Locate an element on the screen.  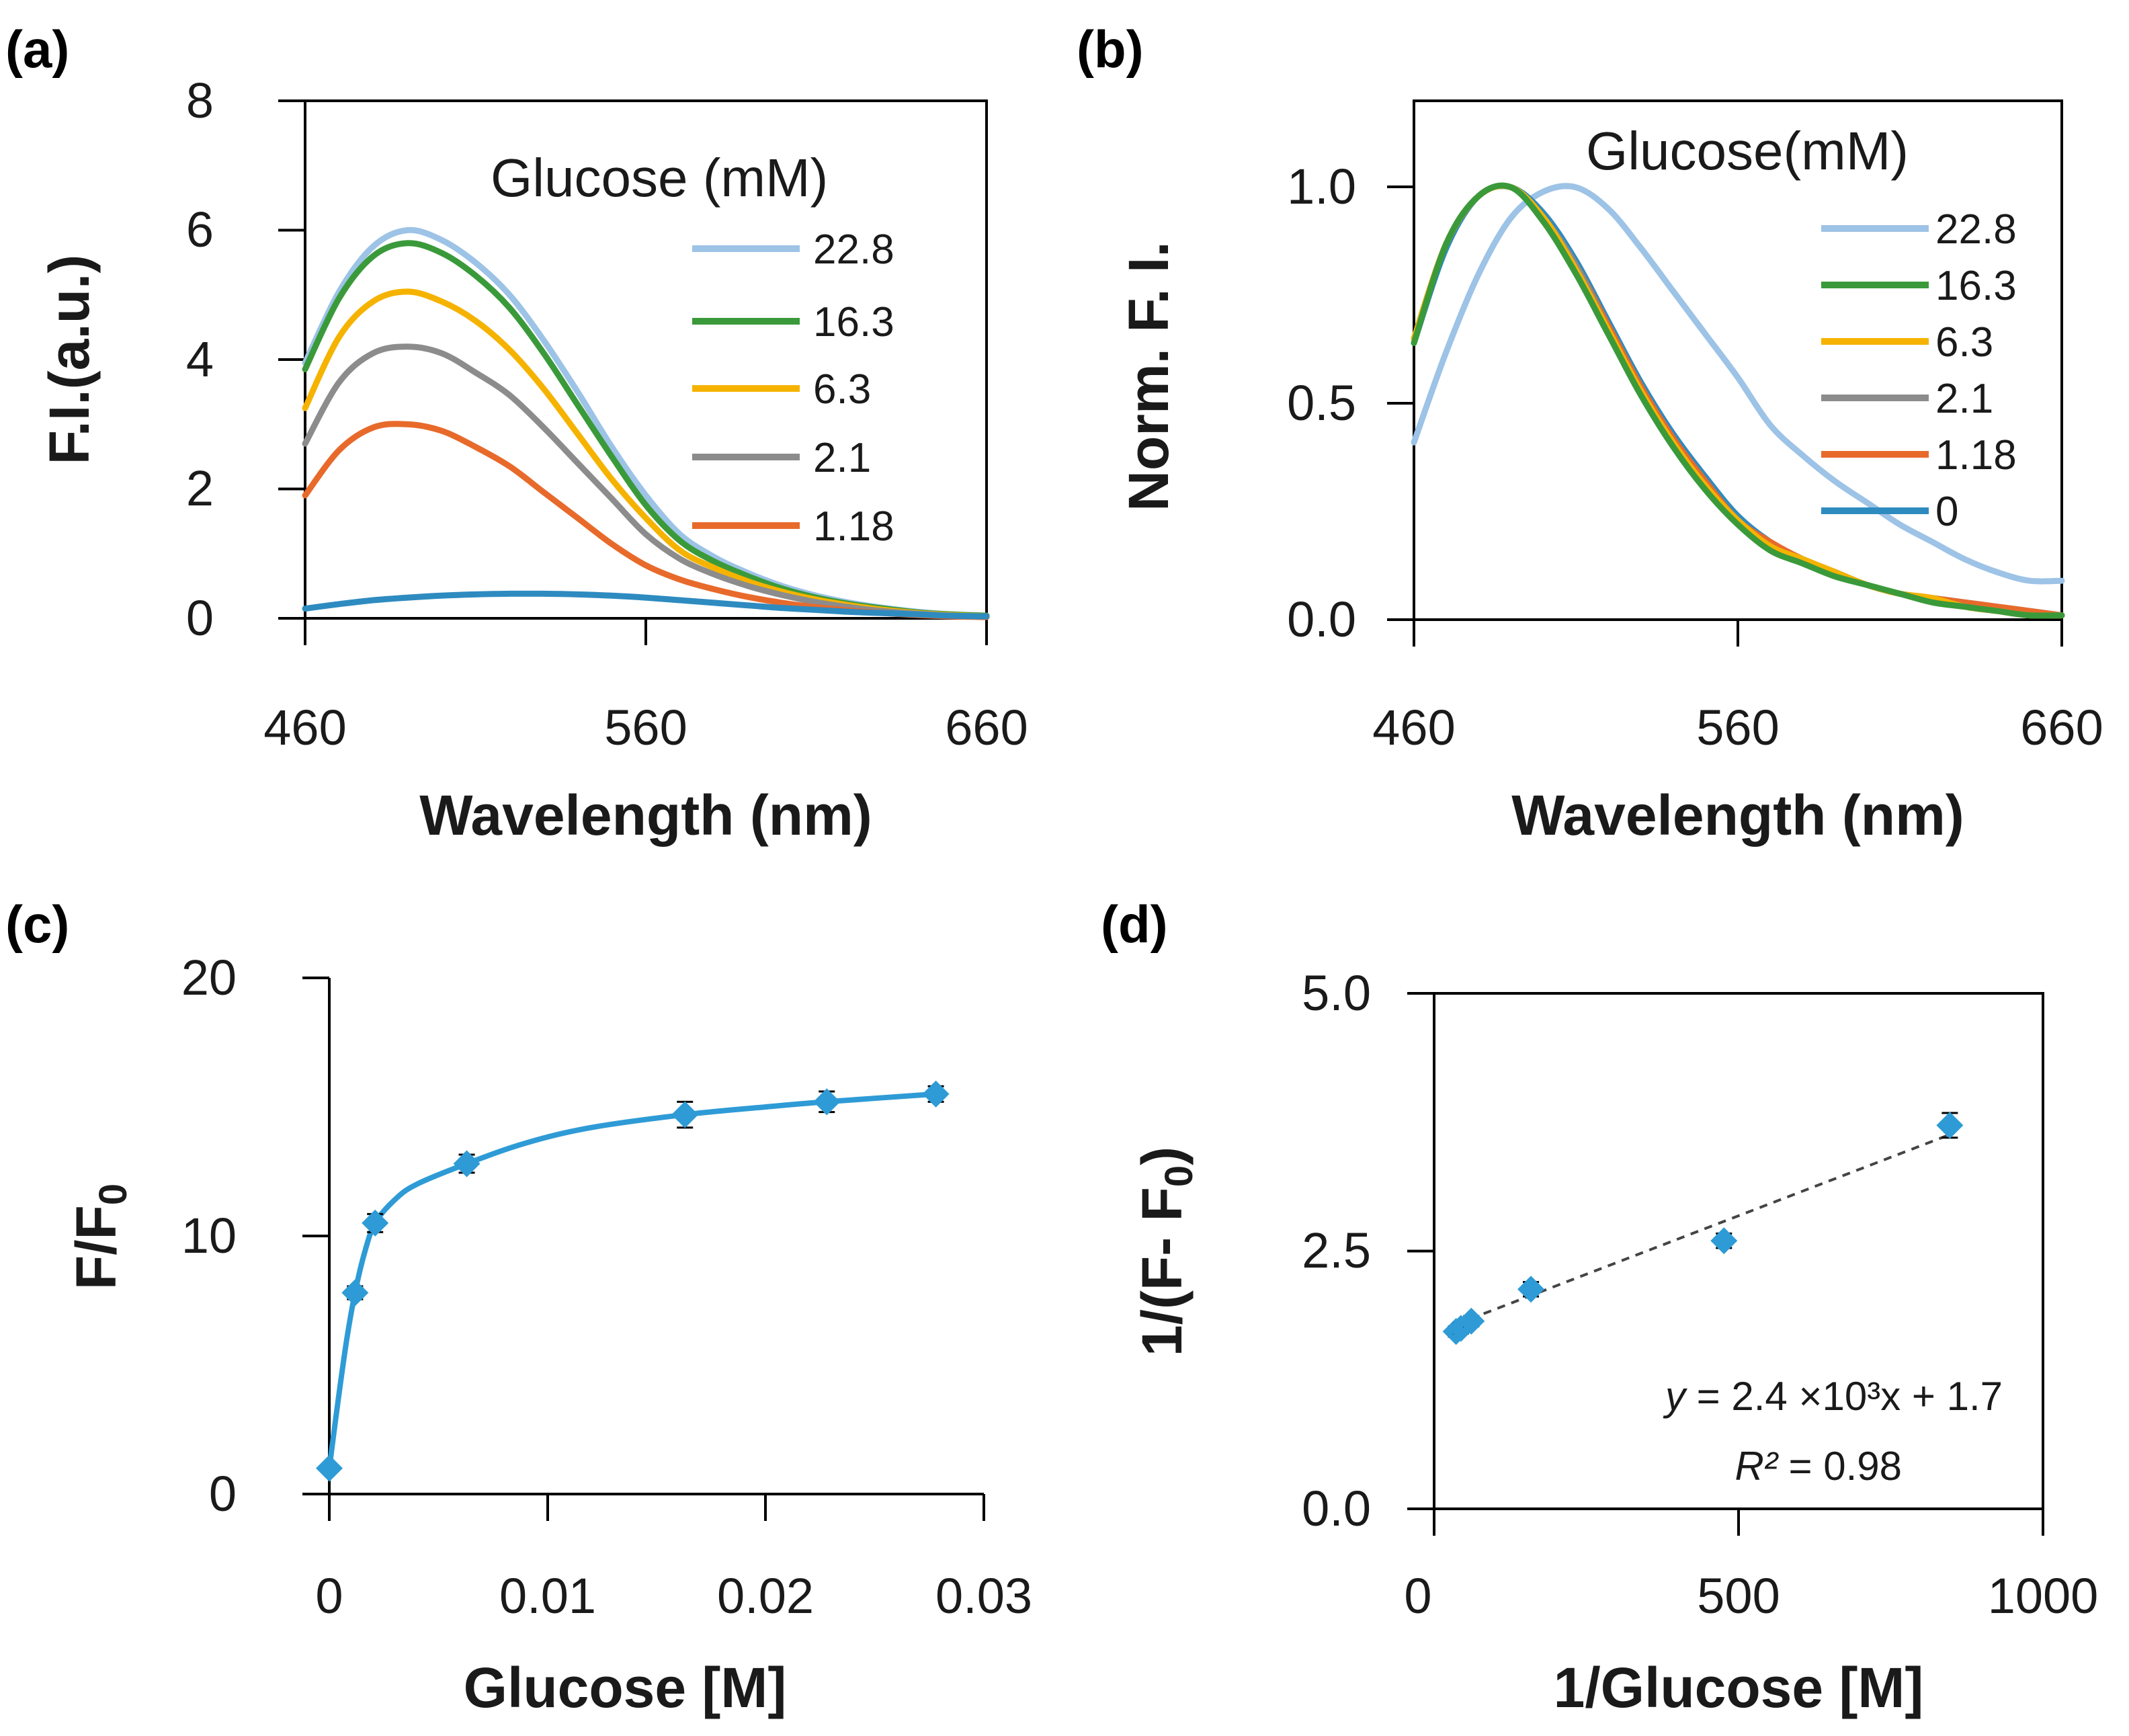
panel-d-equation: y = 2.4 ×10³x + 1.7 is located at coordinates (1833, 1396).